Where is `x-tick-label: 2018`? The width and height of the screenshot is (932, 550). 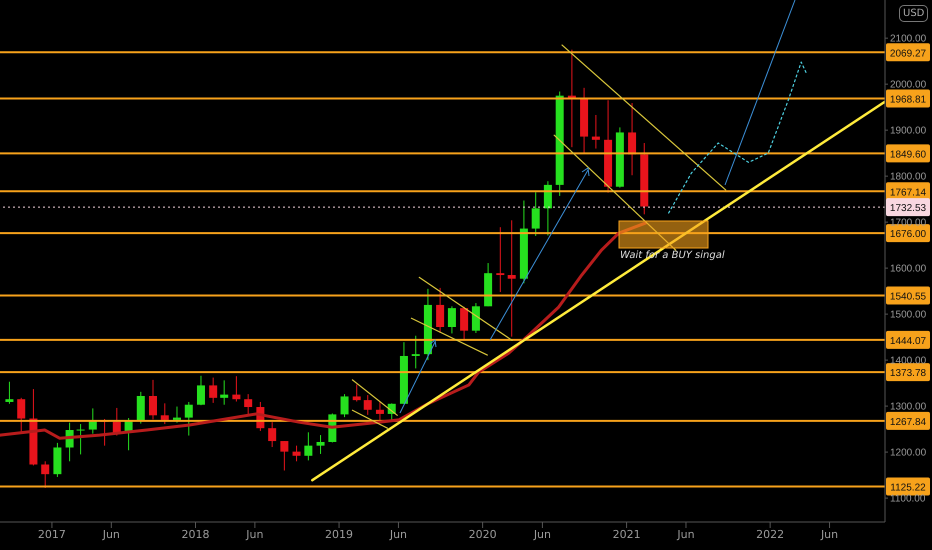 x-tick-label: 2018 is located at coordinates (195, 534).